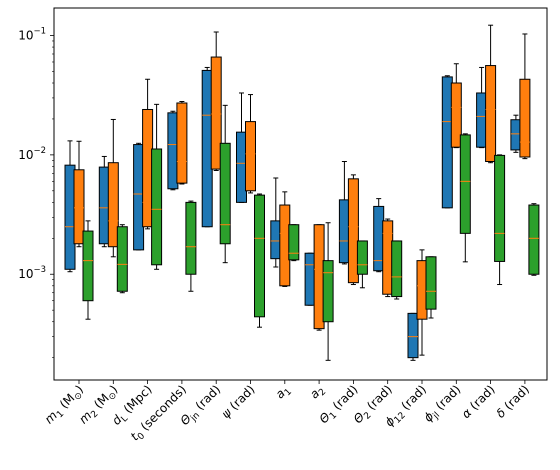  I want to click on x-tick-label: δ (rad), so click(513, 401).